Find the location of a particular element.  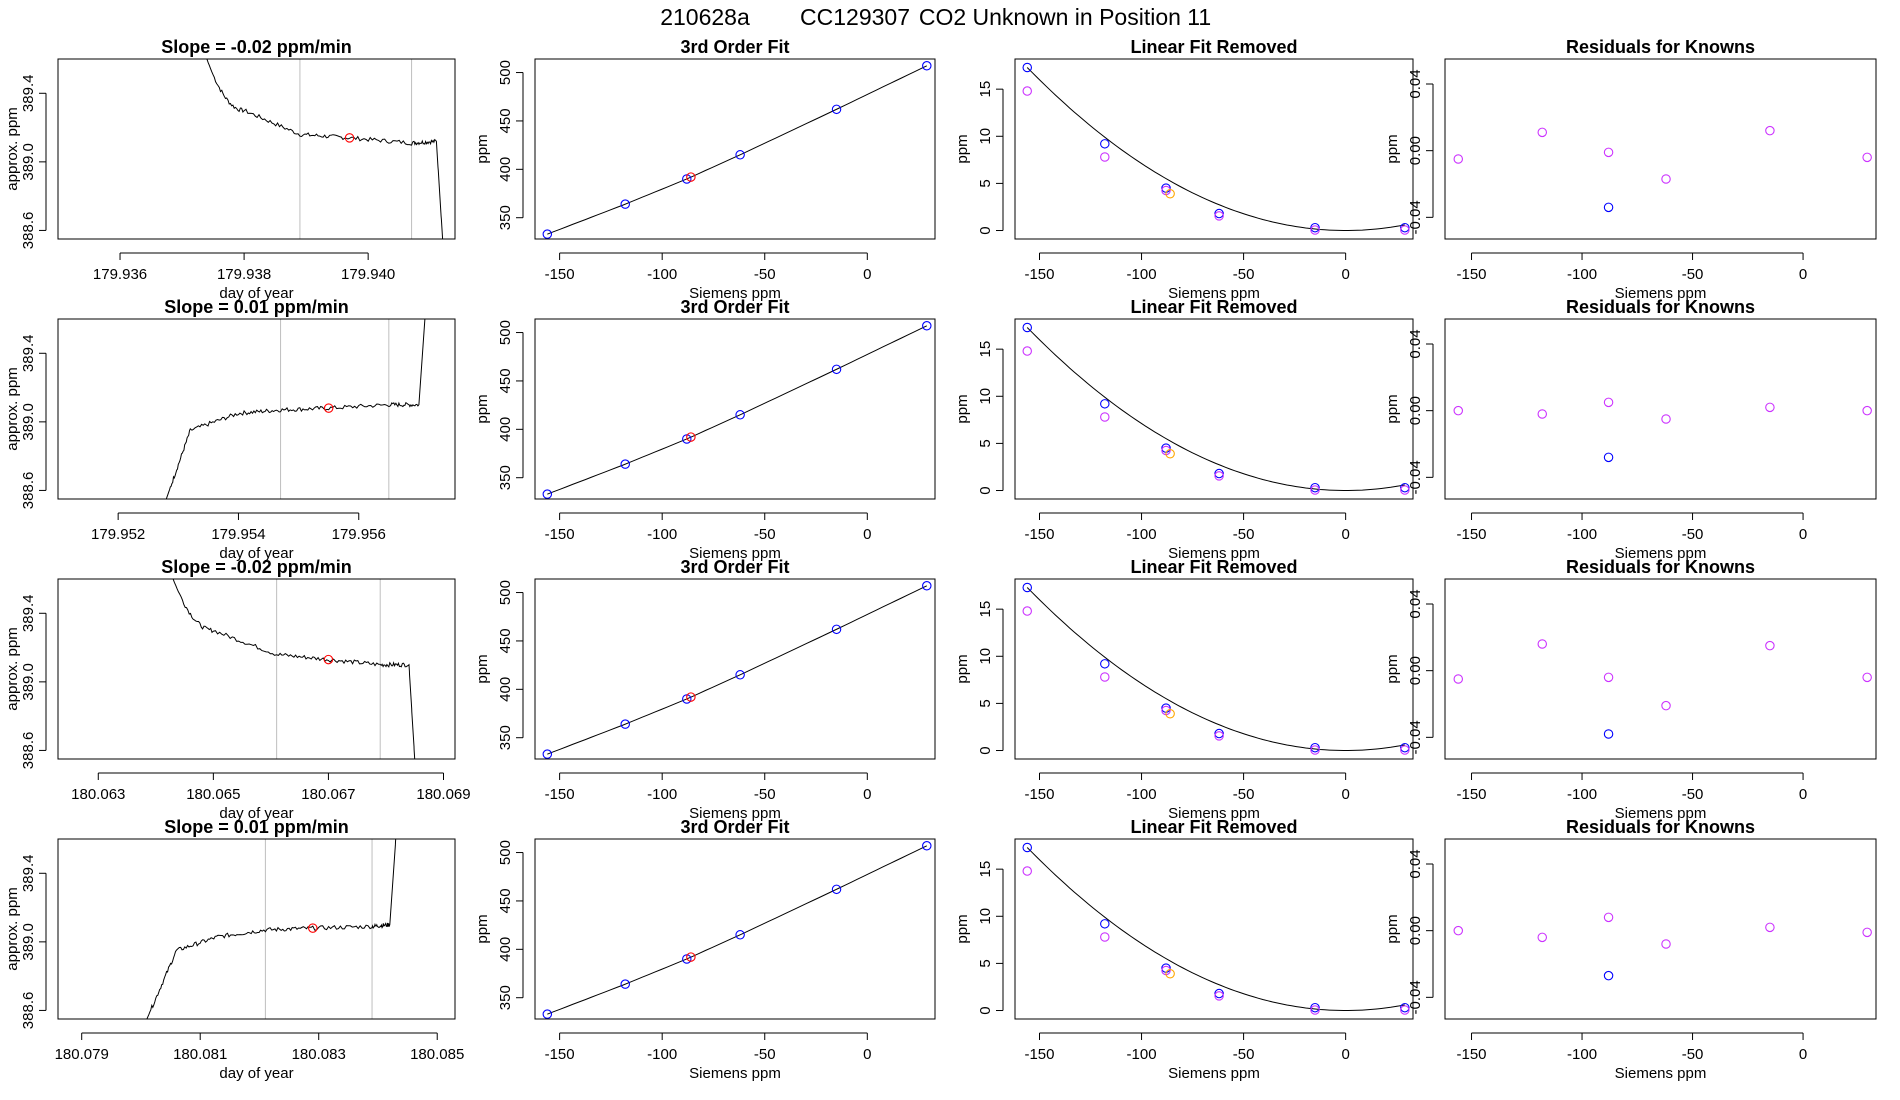

slope-title: Slope = -0.02 ppm/min is located at coordinates (256, 47).